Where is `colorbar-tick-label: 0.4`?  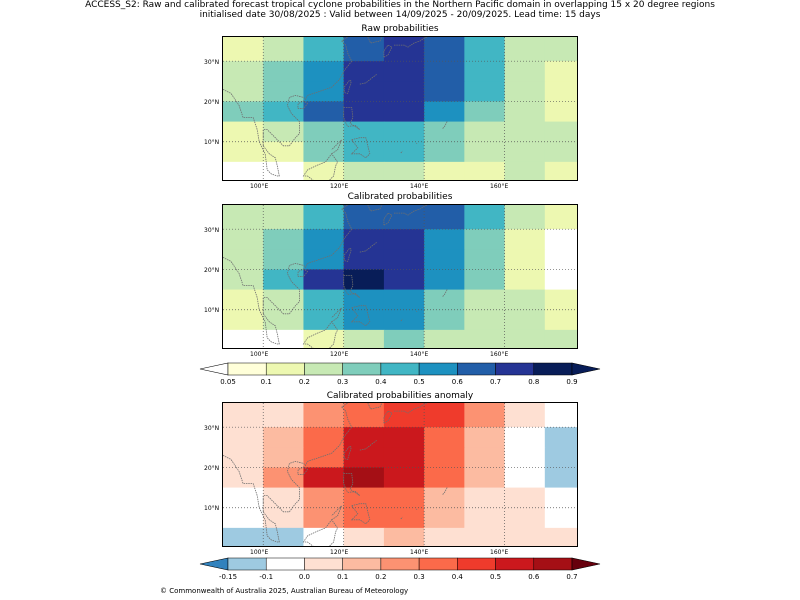
colorbar-tick-label: 0.4 is located at coordinates (457, 577).